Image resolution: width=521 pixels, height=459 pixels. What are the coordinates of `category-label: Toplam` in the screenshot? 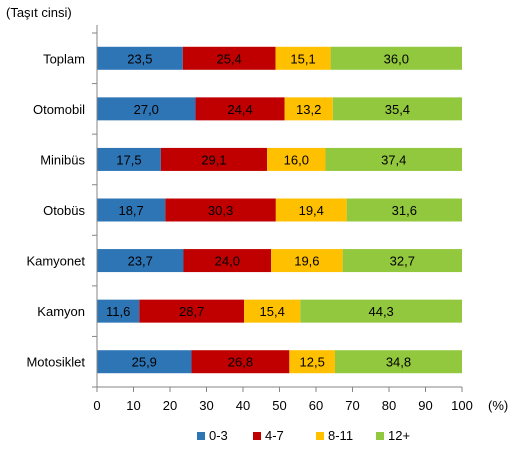 It's located at (64, 58).